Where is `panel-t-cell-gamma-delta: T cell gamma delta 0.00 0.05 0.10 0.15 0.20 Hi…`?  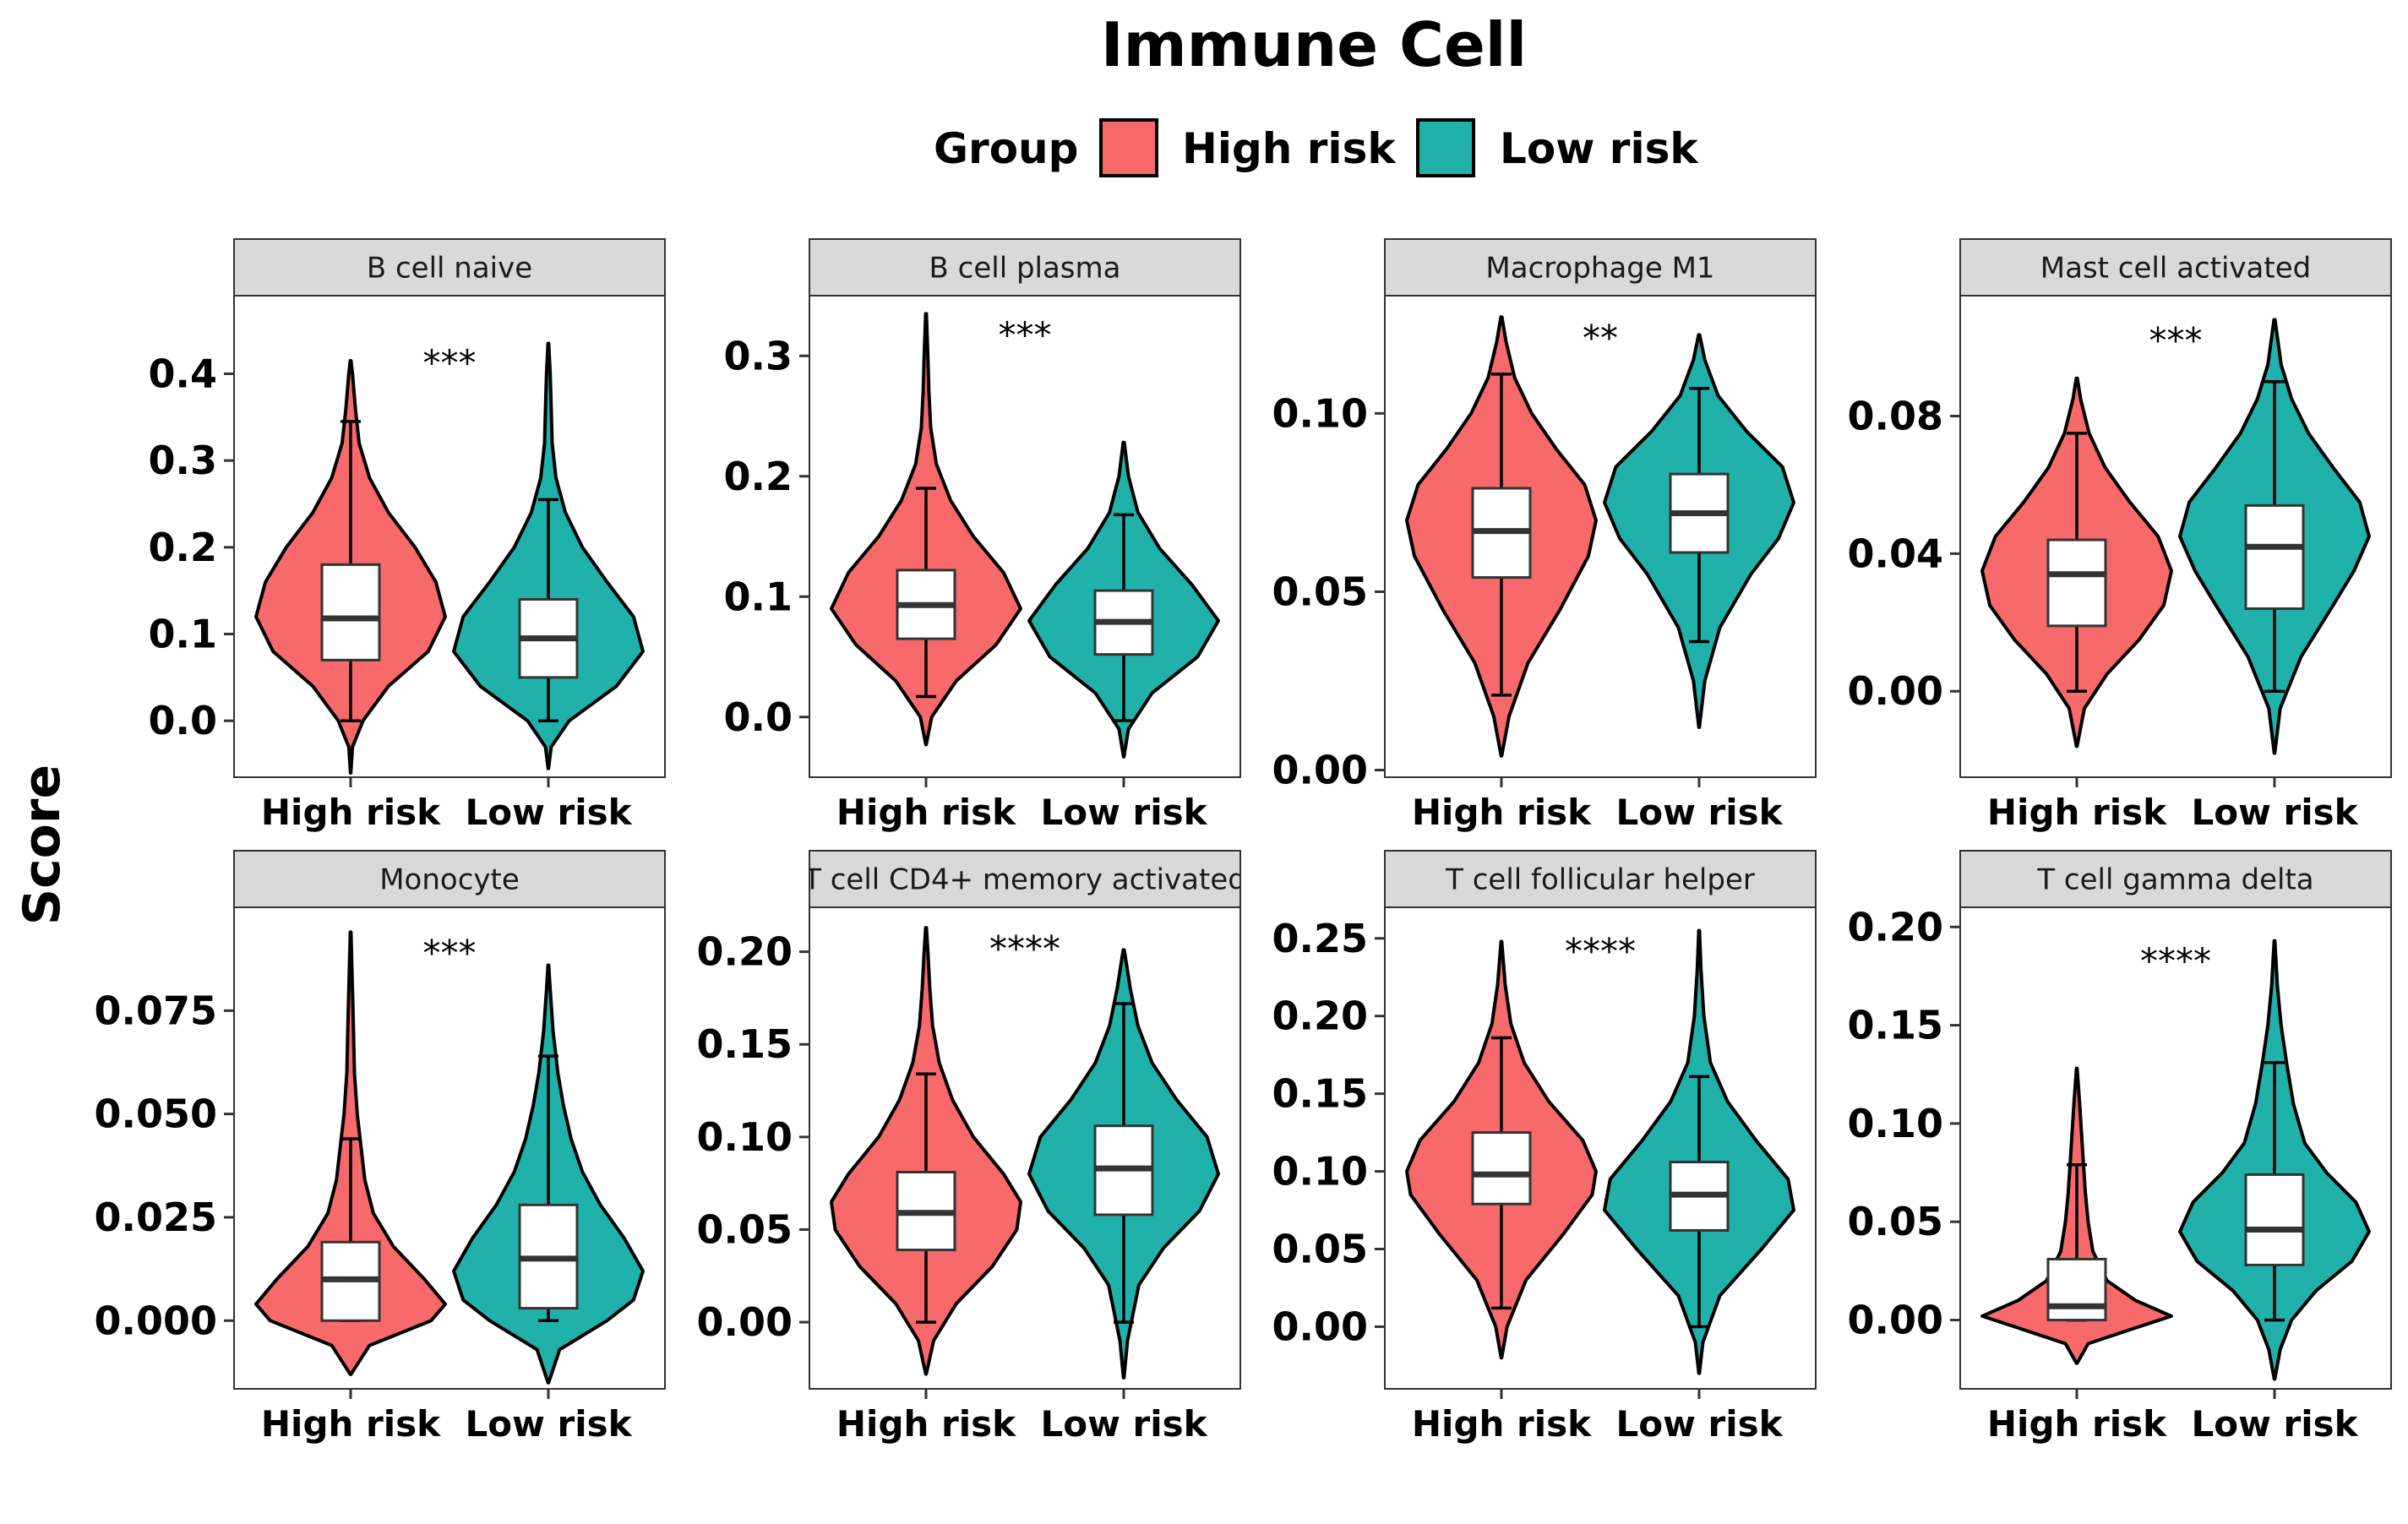
panel-t-cell-gamma-delta: T cell gamma delta 0.00 0.05 0.10 0.15 0.20 Hi… is located at coordinates (2120, 1147).